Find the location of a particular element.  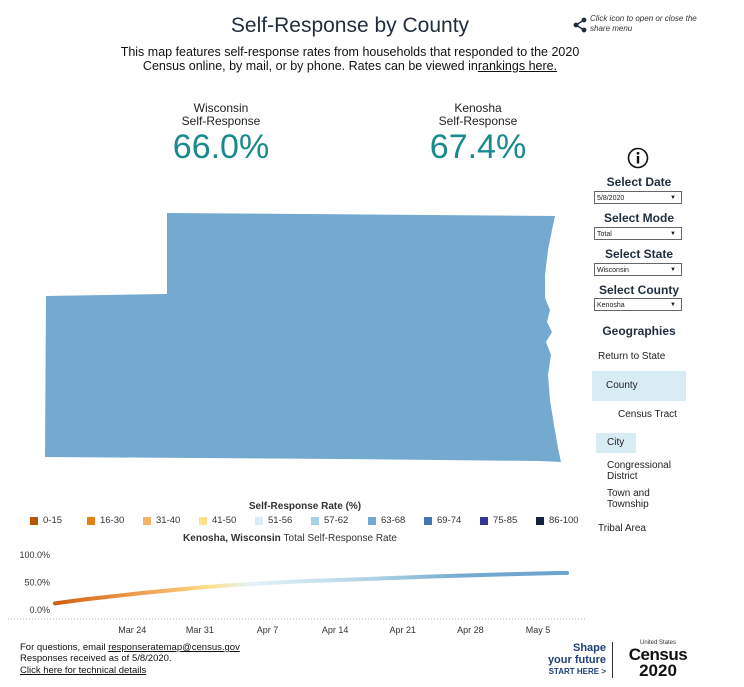

x-tick-label: Apr 21 is located at coordinates (403, 630).